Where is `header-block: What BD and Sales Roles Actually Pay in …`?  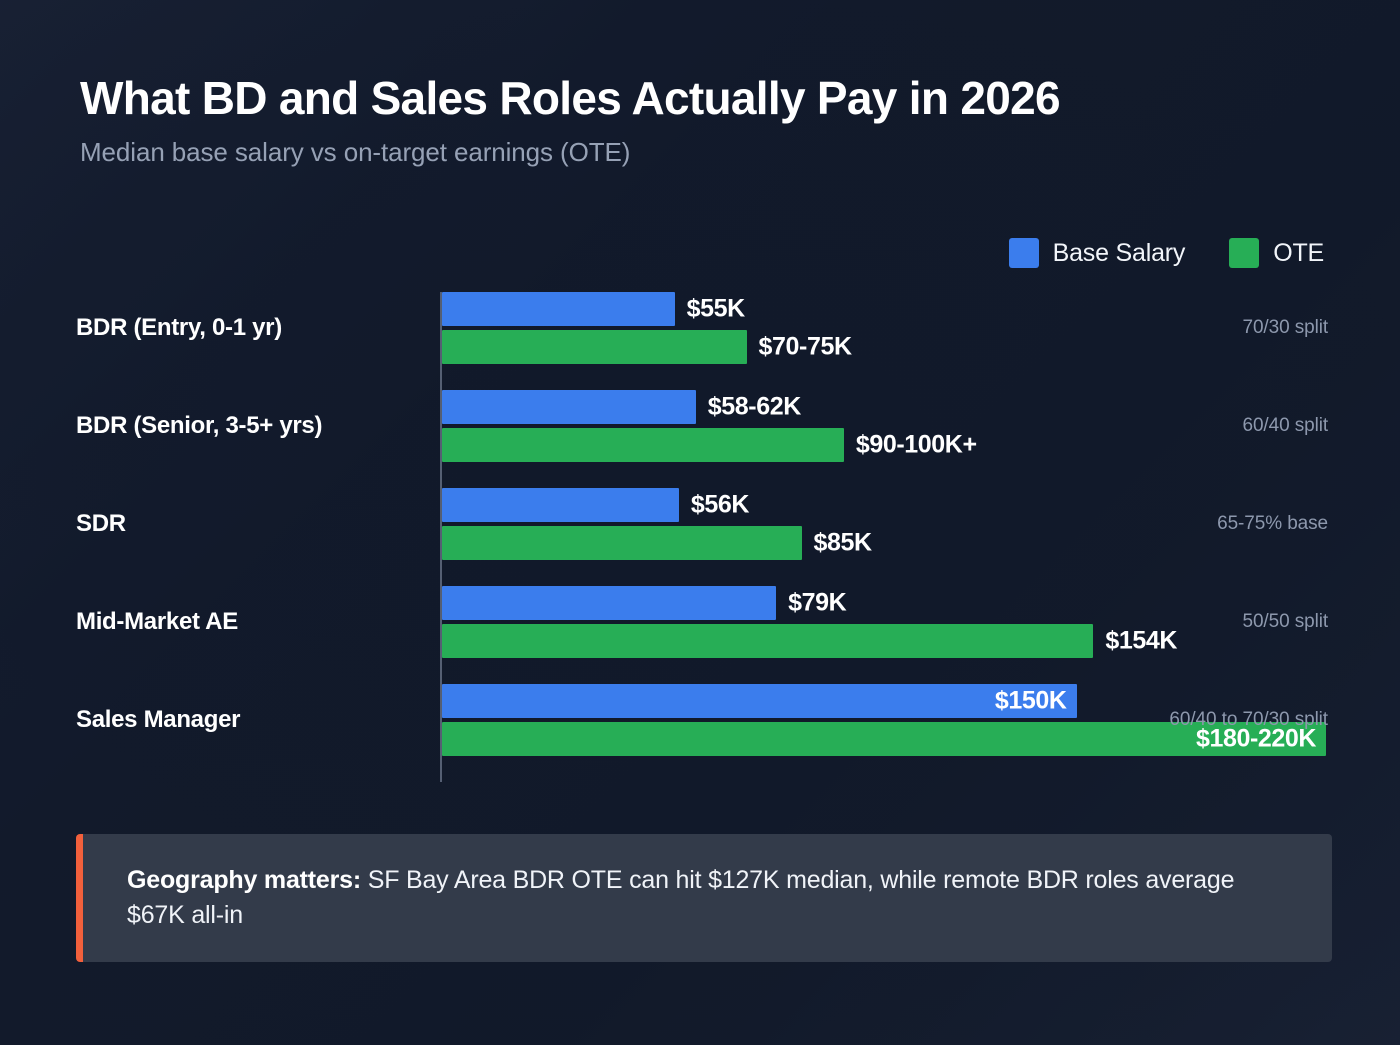
header-block: What BD and Sales Roles Actually Pay in … is located at coordinates (710, 121).